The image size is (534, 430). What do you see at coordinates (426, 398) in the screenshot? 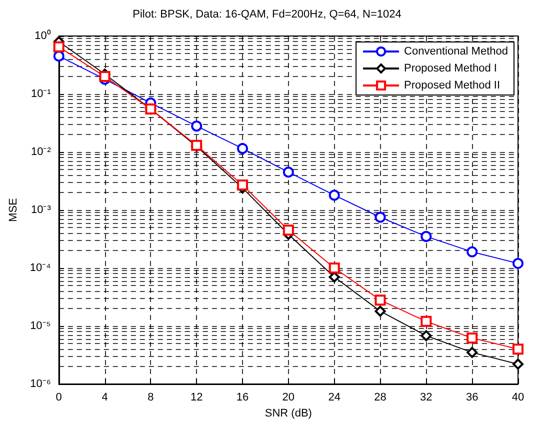
I see `x-tick-label: 32` at bounding box center [426, 398].